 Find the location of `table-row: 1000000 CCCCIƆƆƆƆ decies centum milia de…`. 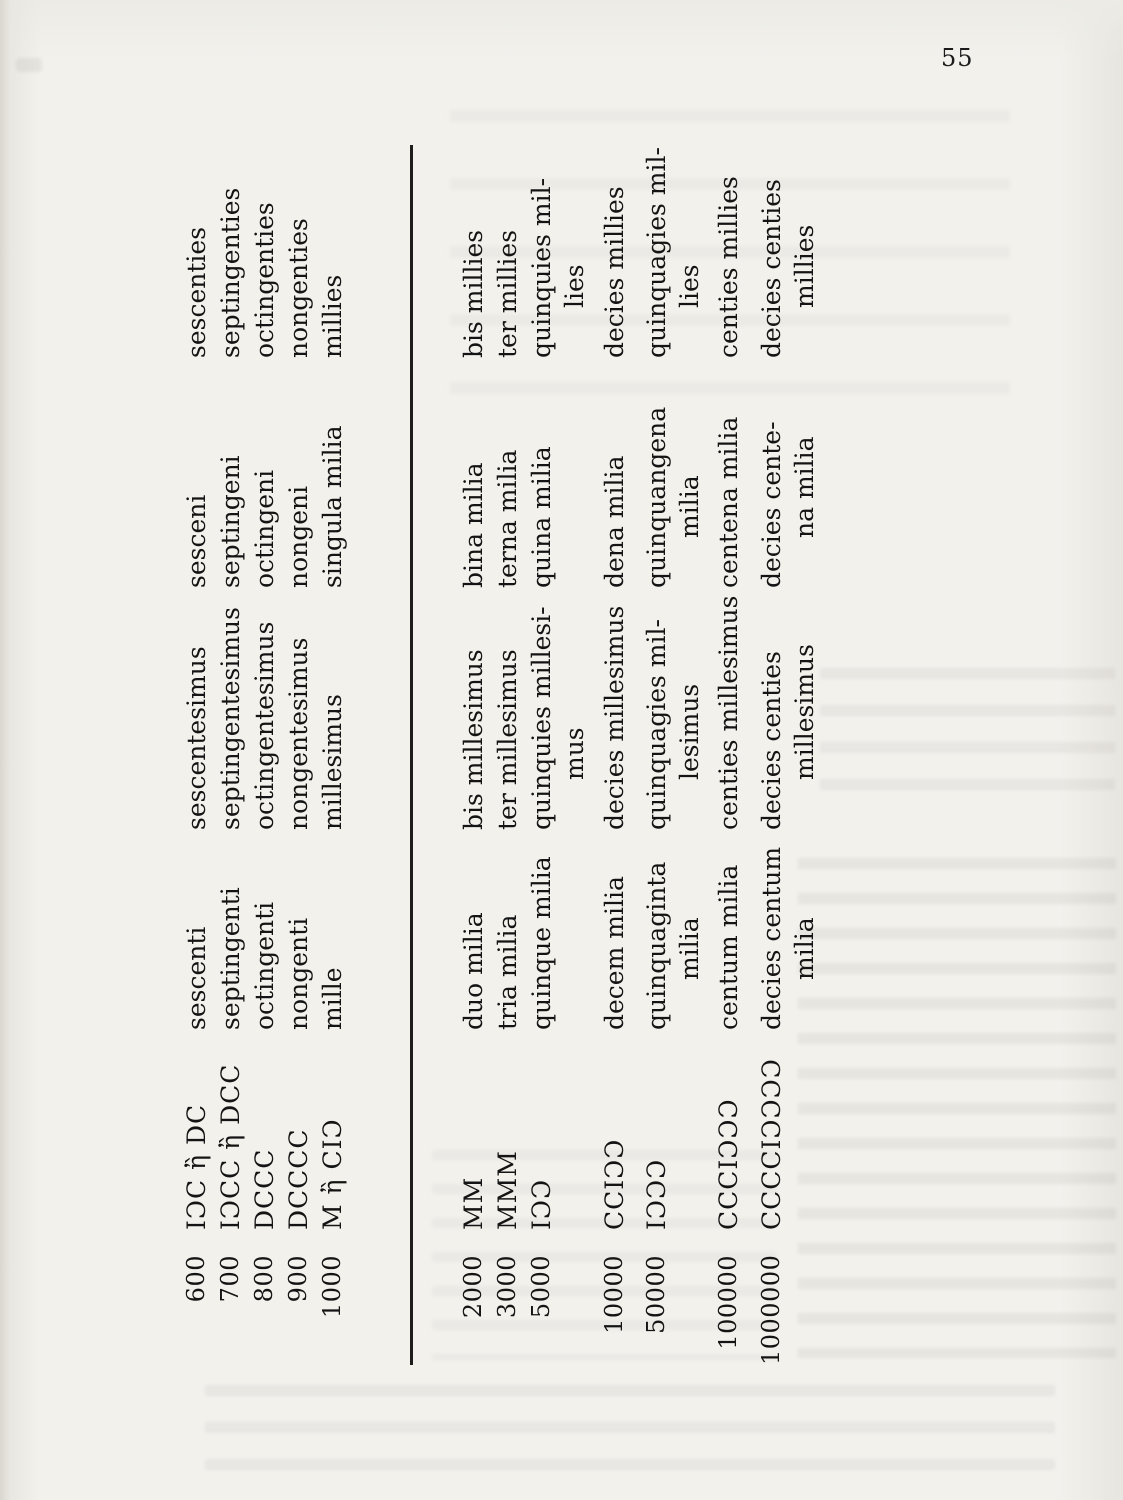

table-row: 1000000 CCCCIƆƆƆƆ decies centum milia de… is located at coordinates (788, 755).